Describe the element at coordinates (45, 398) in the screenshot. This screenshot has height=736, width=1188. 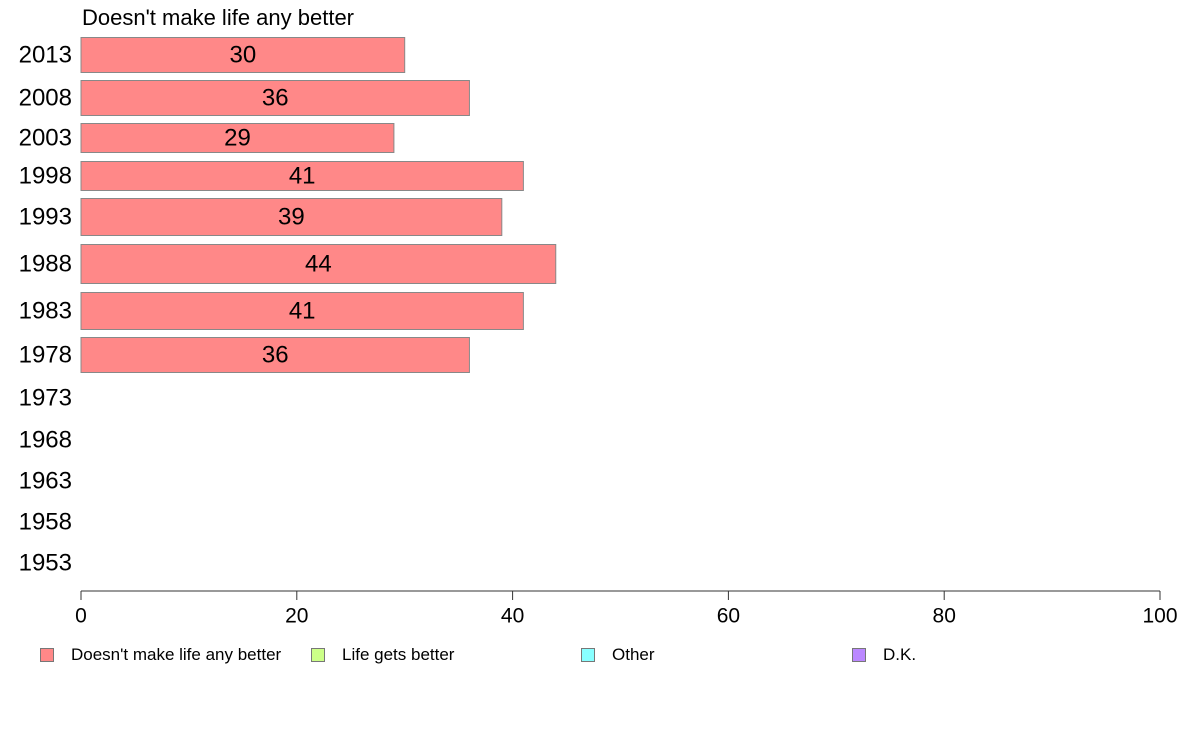
I see `y-tick-label: 1973` at that location.